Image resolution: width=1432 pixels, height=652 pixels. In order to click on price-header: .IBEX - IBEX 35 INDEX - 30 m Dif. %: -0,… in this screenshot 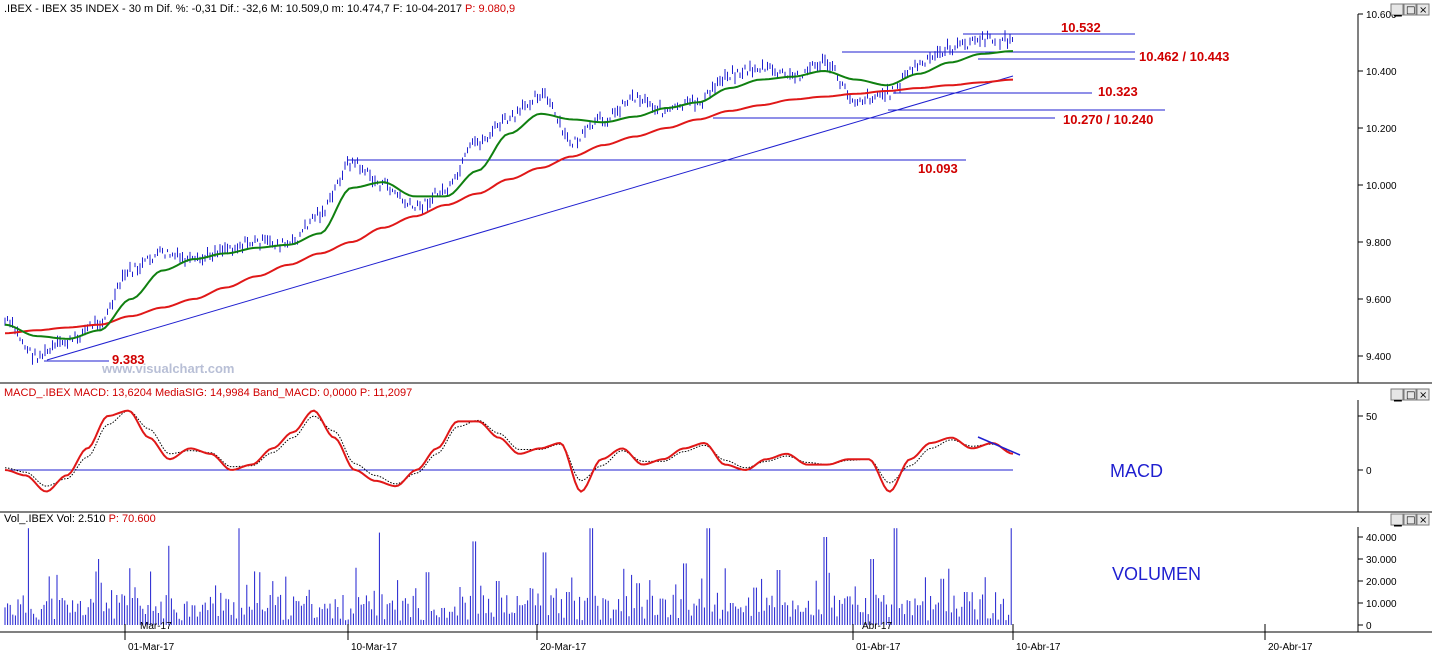, I will do `click(259, 9)`.